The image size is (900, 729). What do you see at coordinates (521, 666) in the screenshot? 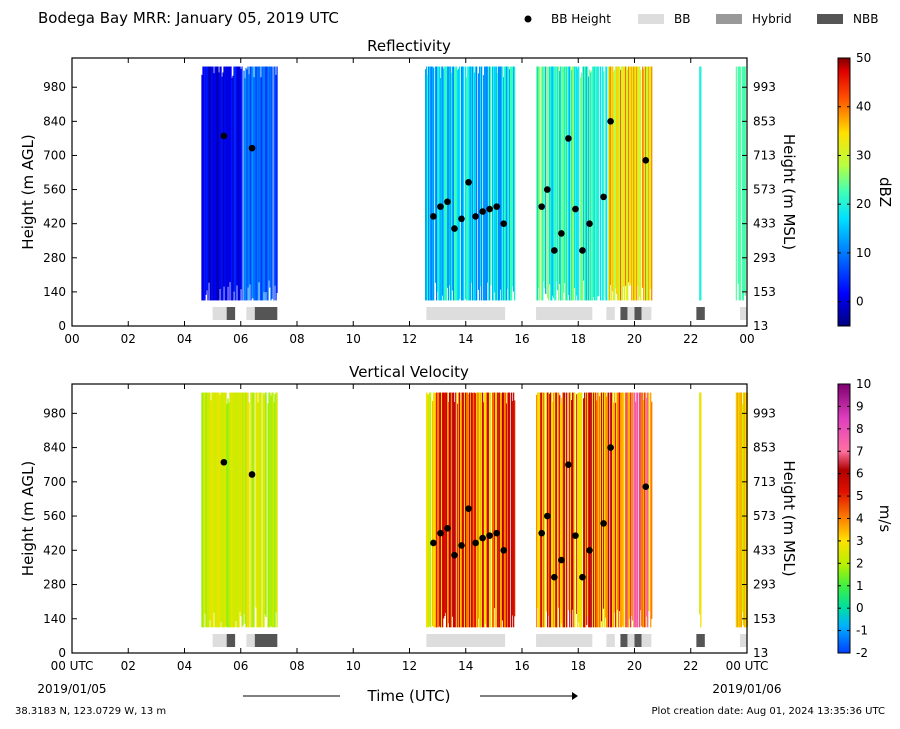
I see `x-tick-label: 16` at bounding box center [521, 666].